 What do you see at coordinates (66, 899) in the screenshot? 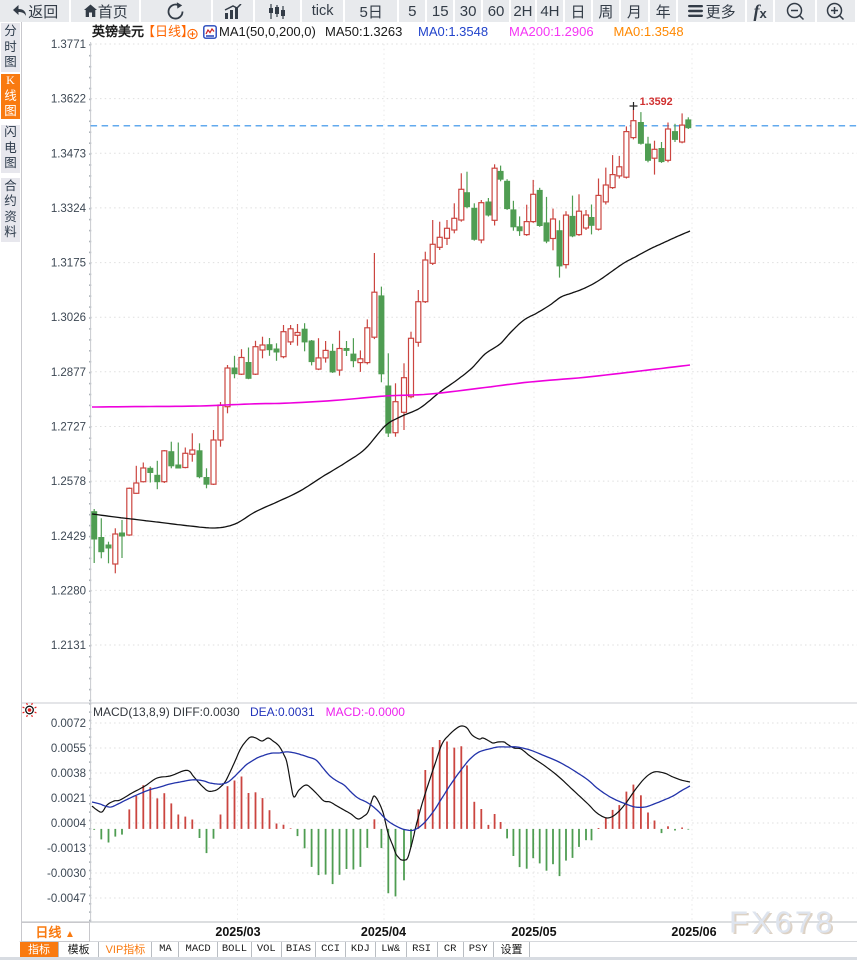
I see `svg-text: -0.0047` at bounding box center [66, 899].